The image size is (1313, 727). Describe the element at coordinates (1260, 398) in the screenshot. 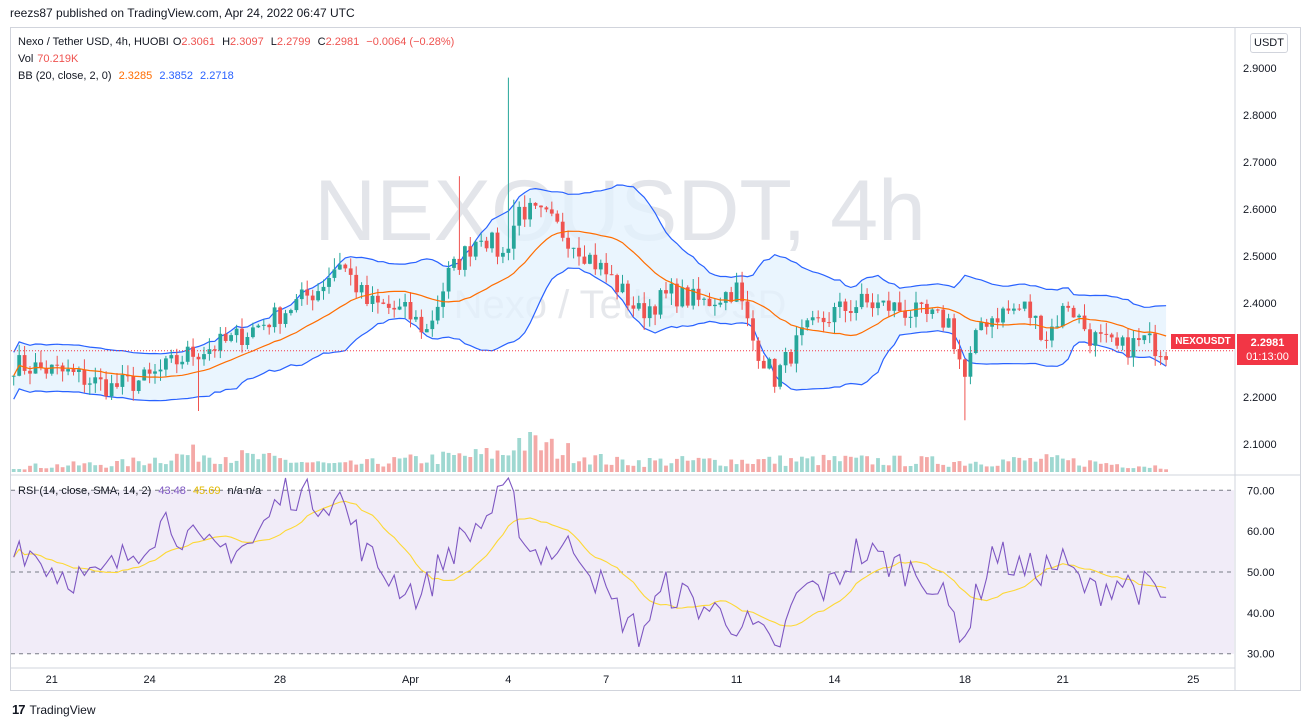

I see `price-tick-label: 2.2000` at that location.